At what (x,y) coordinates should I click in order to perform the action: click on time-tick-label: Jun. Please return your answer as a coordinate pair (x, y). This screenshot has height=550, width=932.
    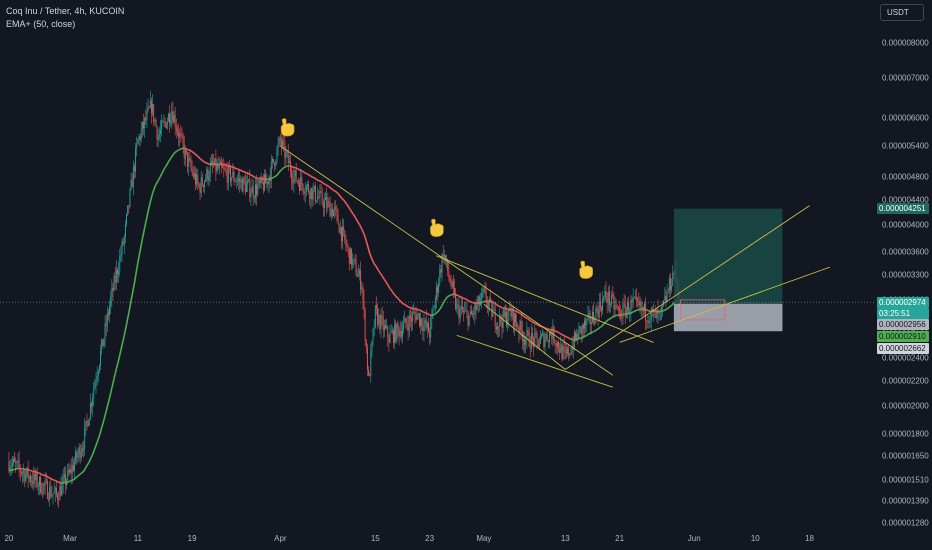
    Looking at the image, I should click on (694, 538).